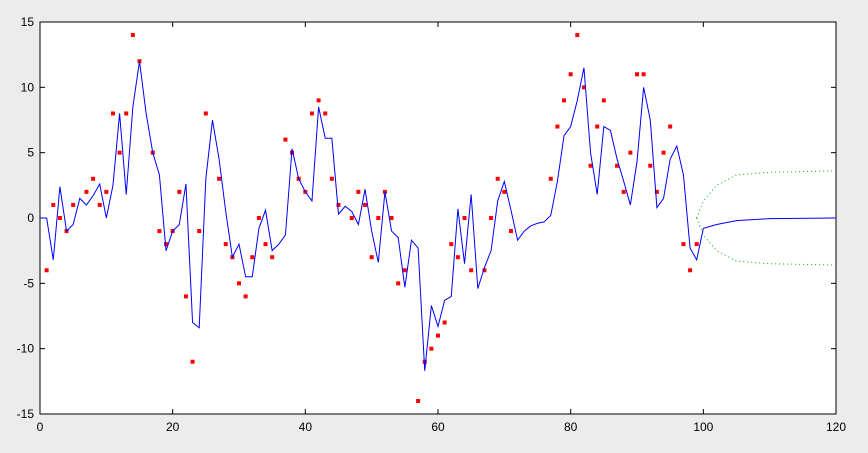 This screenshot has width=868, height=453. What do you see at coordinates (30, 218) in the screenshot?
I see `y-tick-label: 0` at bounding box center [30, 218].